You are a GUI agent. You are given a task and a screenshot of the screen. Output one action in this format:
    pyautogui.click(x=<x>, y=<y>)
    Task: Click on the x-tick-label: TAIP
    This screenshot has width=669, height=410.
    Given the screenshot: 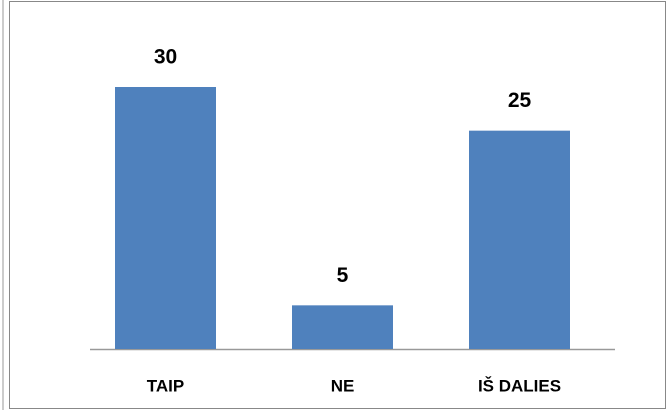 What is the action you would take?
    pyautogui.click(x=165, y=385)
    